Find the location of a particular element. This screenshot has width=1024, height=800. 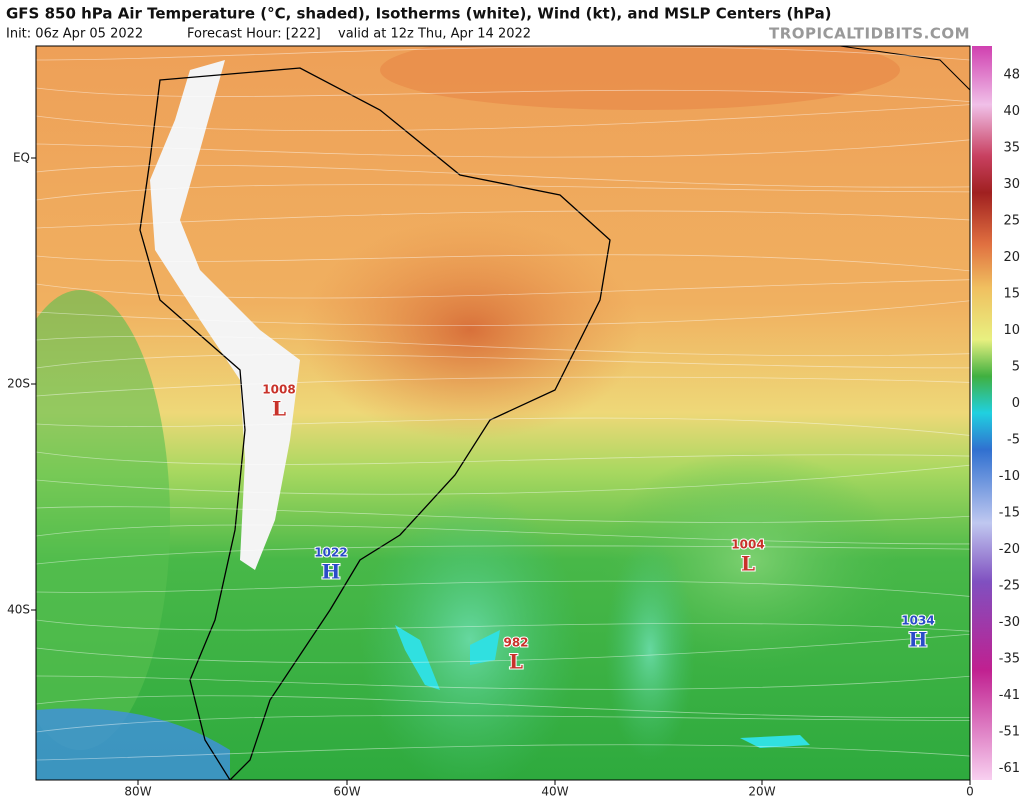

lon-label: 40W is located at coordinates (554, 792).